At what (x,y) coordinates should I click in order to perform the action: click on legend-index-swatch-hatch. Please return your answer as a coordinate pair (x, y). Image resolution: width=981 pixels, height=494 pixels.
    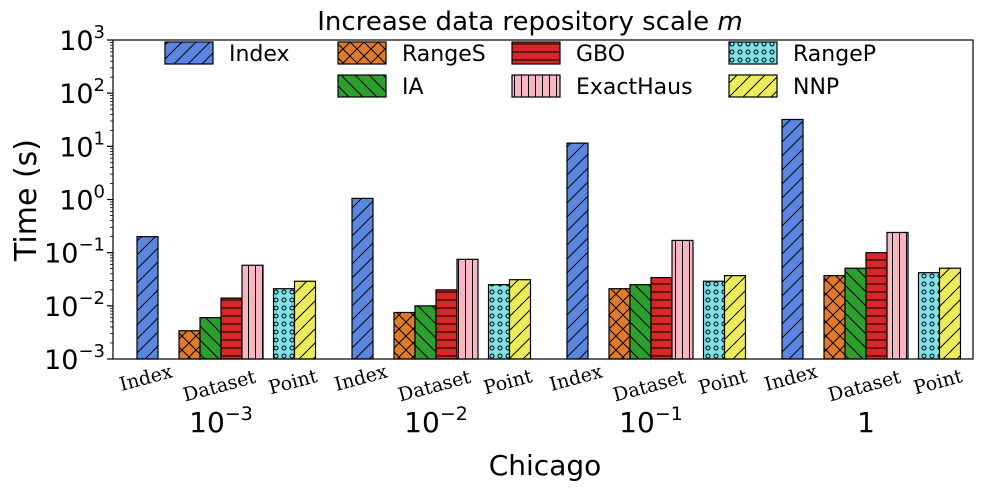
    Looking at the image, I should click on (189, 53).